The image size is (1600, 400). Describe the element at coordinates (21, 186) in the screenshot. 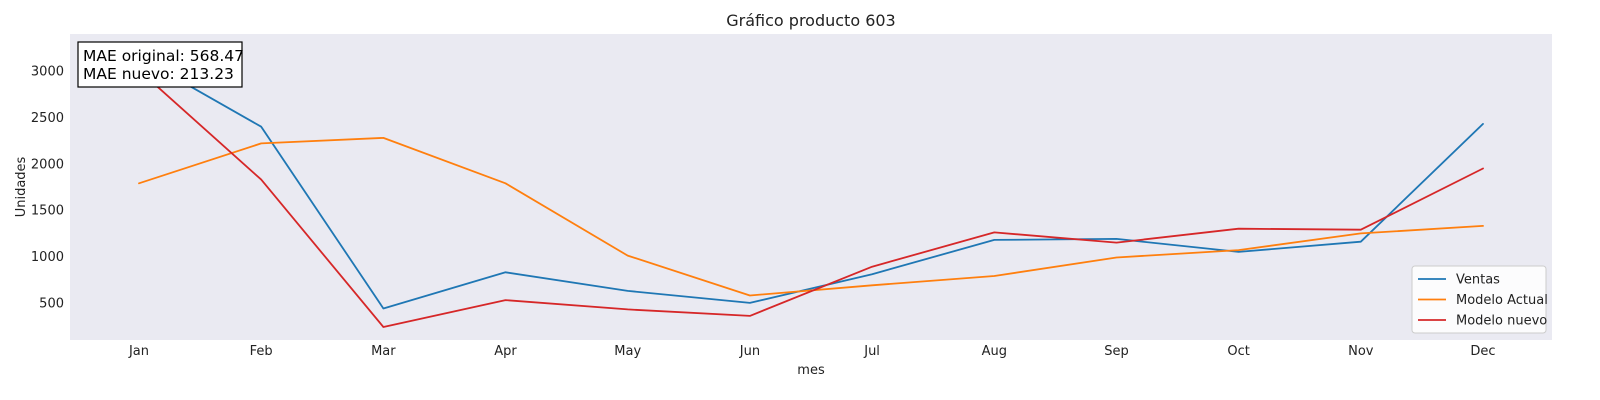

I see `y-axis-label: Unidades` at that location.